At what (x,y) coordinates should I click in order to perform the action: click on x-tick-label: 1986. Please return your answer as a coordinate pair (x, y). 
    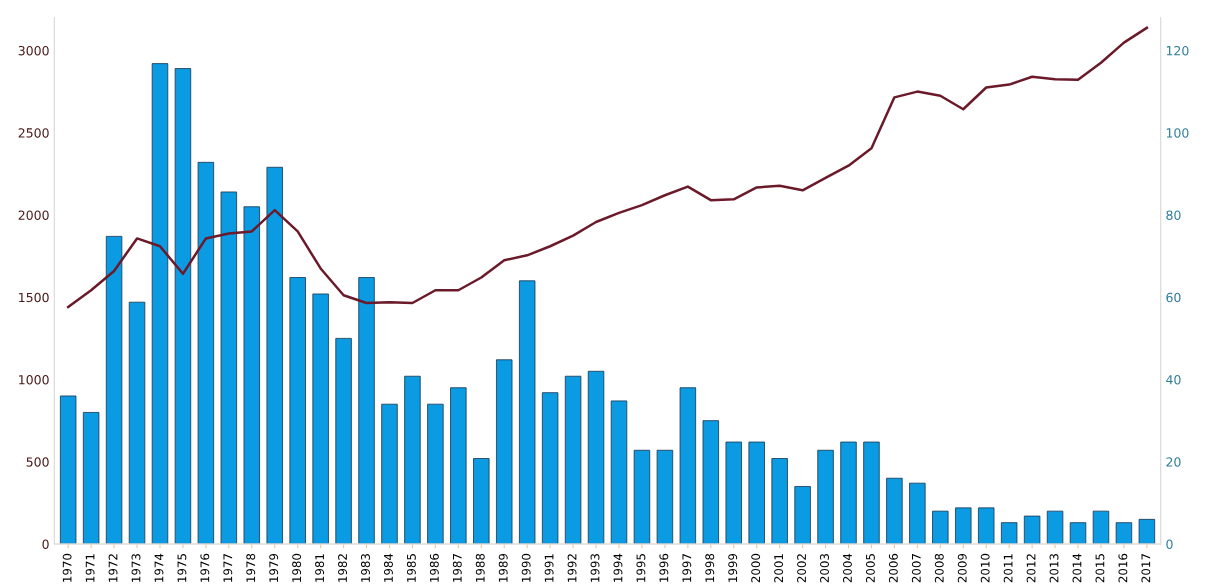
    Looking at the image, I should click on (434, 567).